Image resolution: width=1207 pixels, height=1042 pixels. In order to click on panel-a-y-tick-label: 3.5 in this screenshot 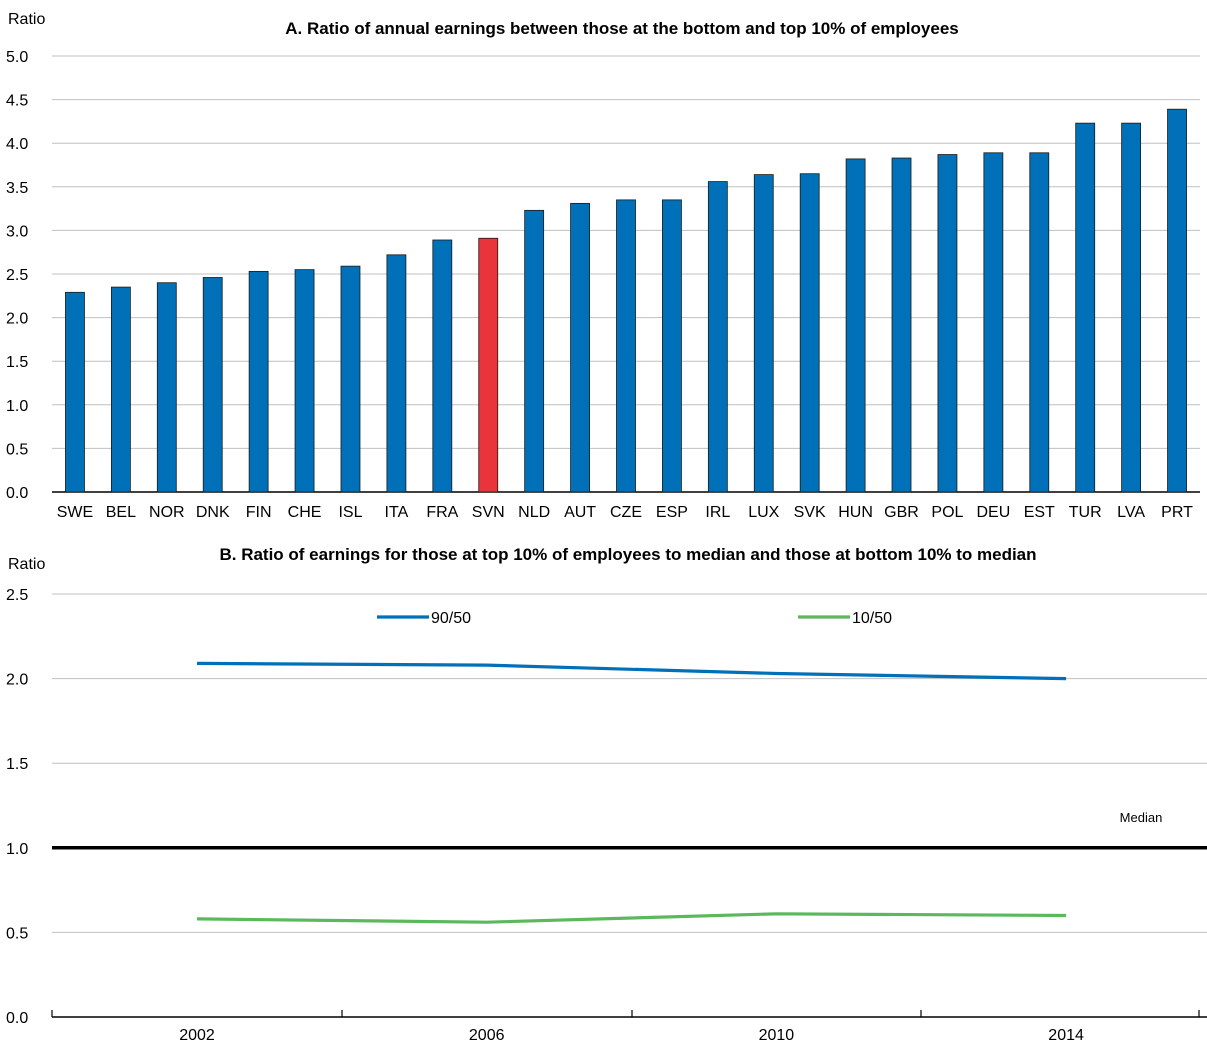, I will do `click(17, 188)`.